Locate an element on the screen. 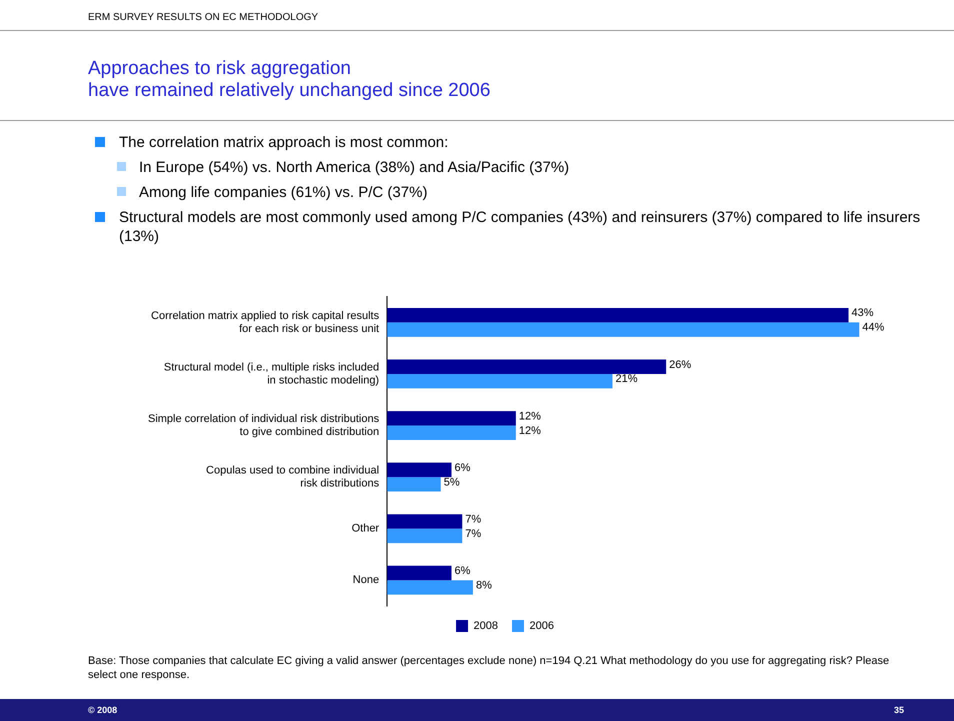 Image resolution: width=954 pixels, height=721 pixels. data-label: 43% is located at coordinates (863, 313).